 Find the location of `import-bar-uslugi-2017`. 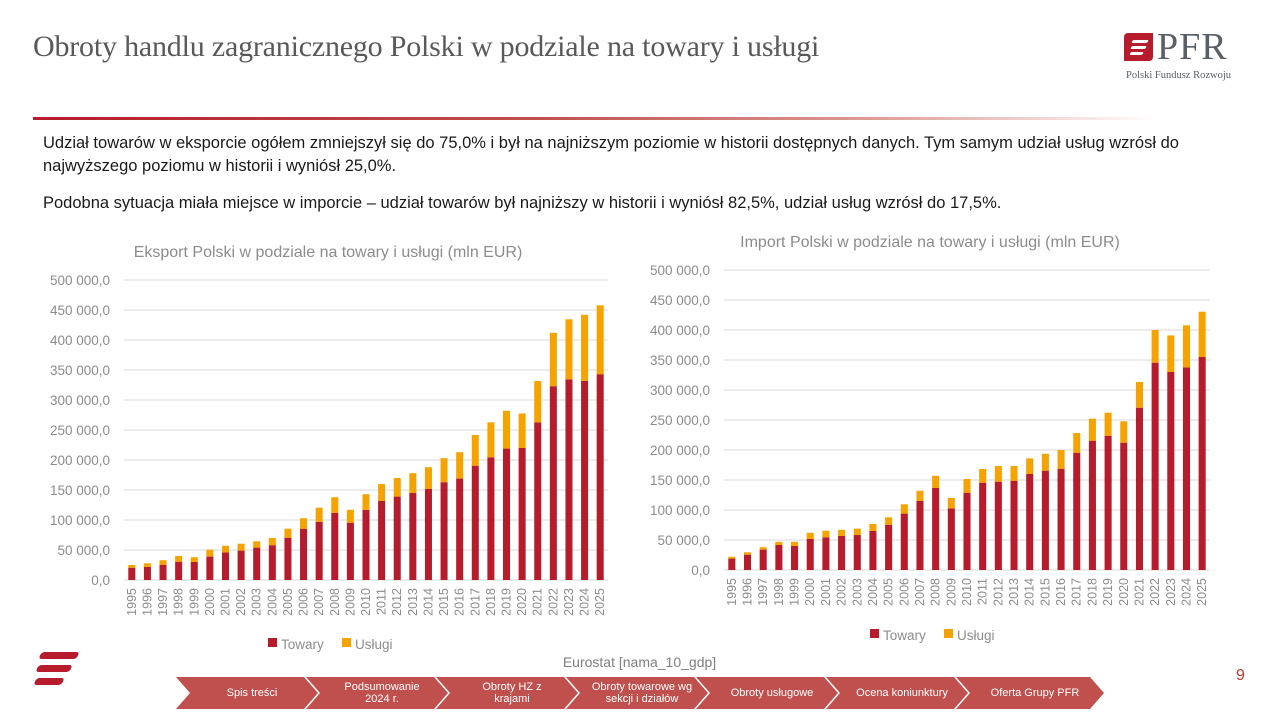

import-bar-uslugi-2017 is located at coordinates (1077, 443).